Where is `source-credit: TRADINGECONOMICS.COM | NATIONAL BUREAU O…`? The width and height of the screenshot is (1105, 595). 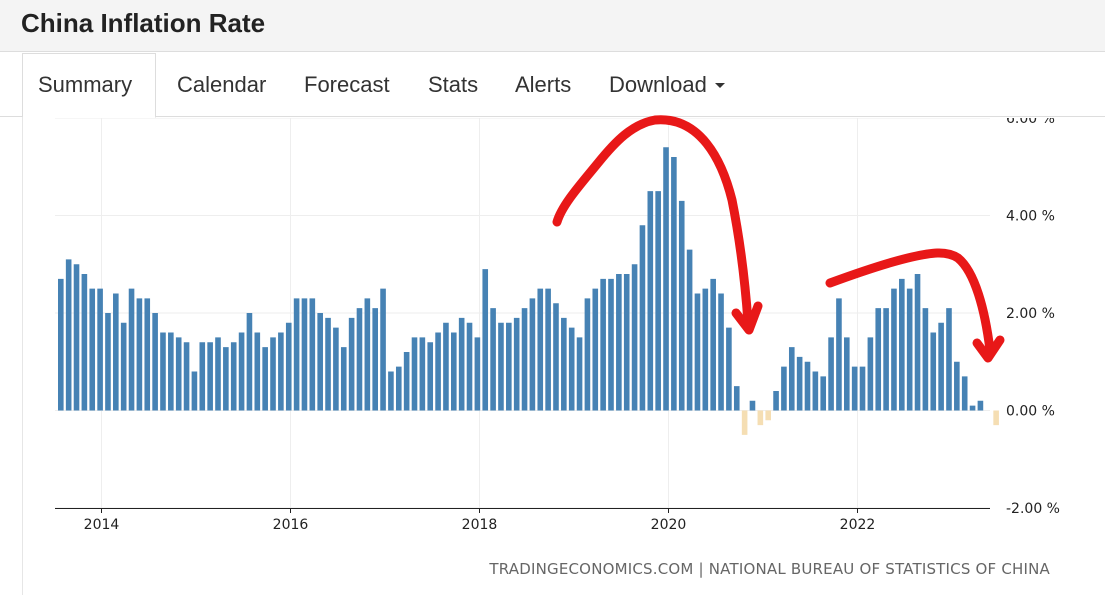
source-credit: TRADINGECONOMICS.COM | NATIONAL BUREAU O… is located at coordinates (769, 569).